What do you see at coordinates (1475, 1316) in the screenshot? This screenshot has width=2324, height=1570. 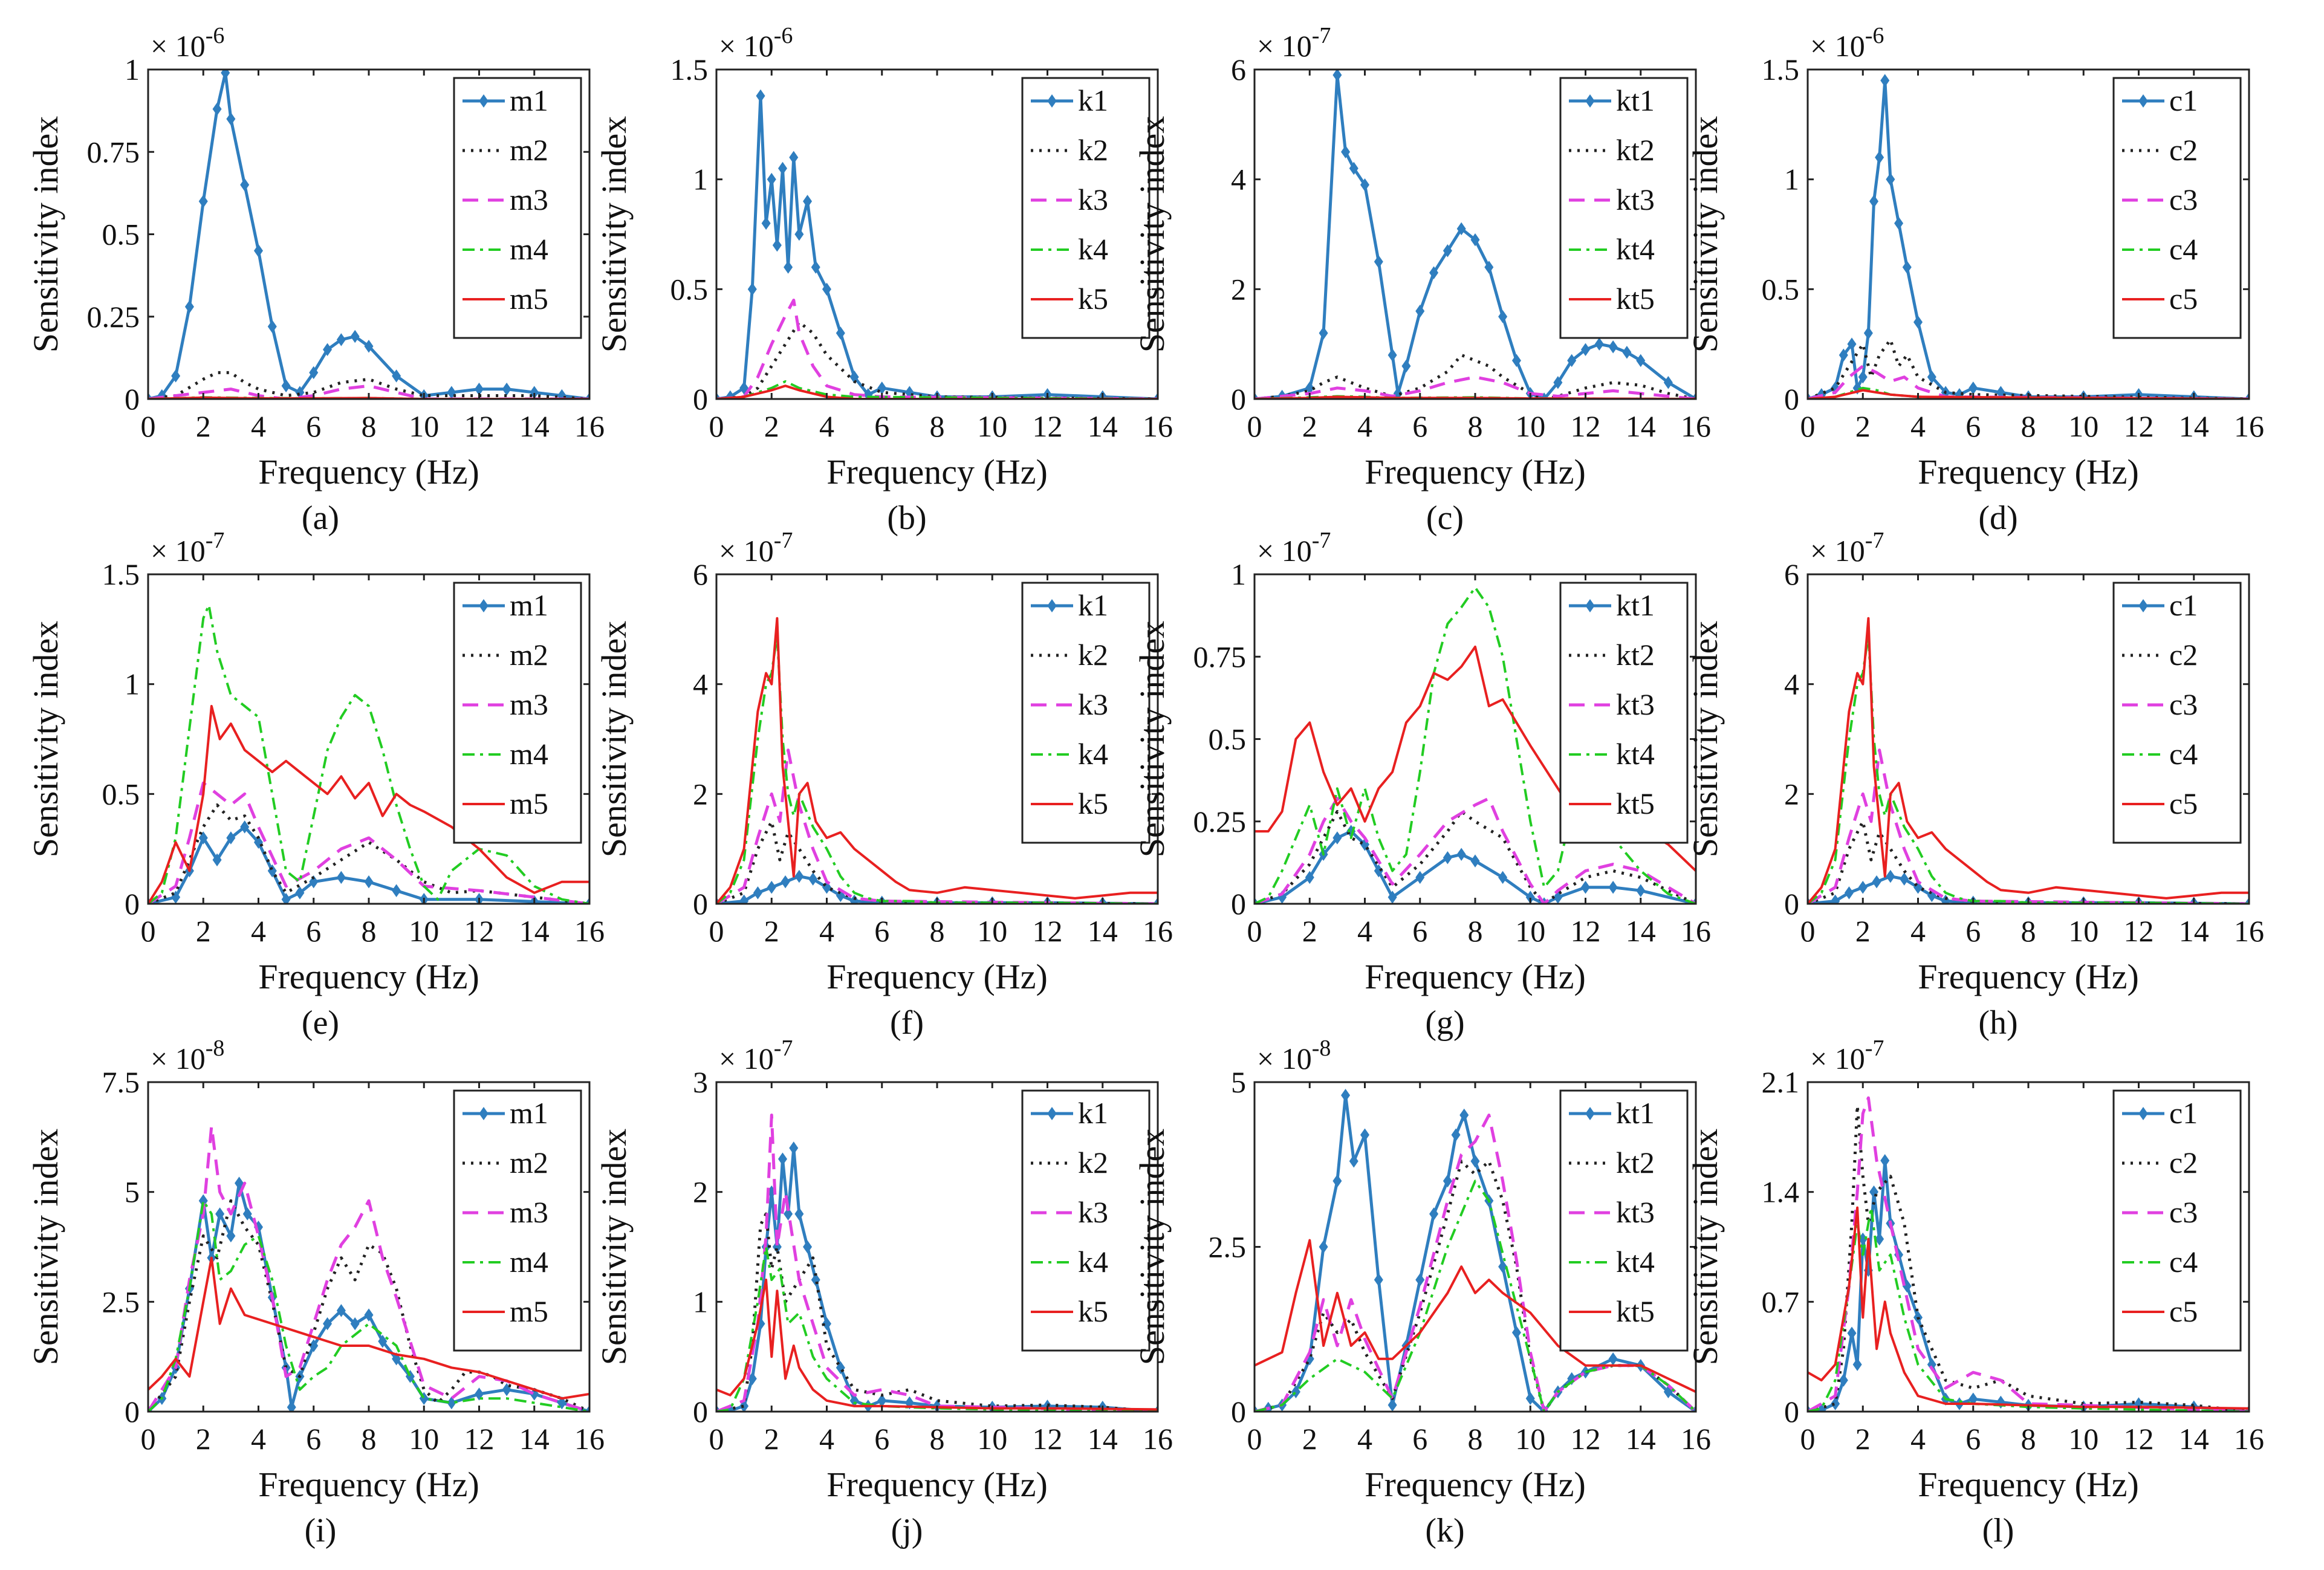 I see `series-line-kt5` at bounding box center [1475, 1316].